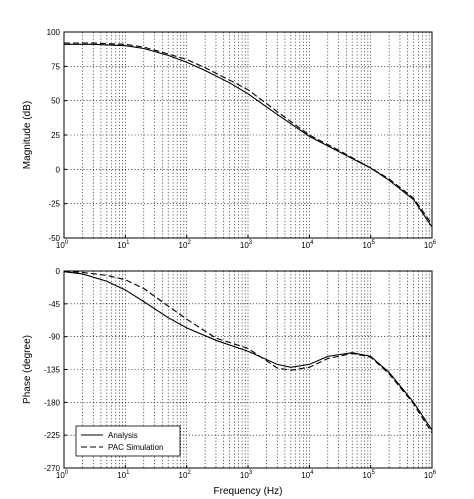 The image size is (474, 499). Describe the element at coordinates (27, 369) in the screenshot. I see `y-axis-label: Phase (degree)` at that location.